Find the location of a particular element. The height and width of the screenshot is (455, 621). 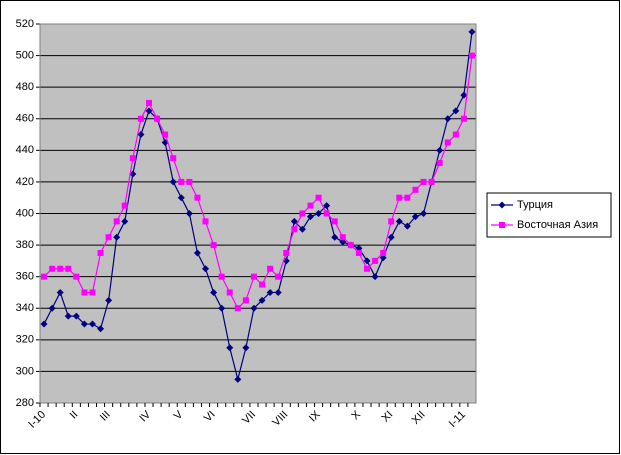

y-tick-label: 380 is located at coordinates (25, 245).